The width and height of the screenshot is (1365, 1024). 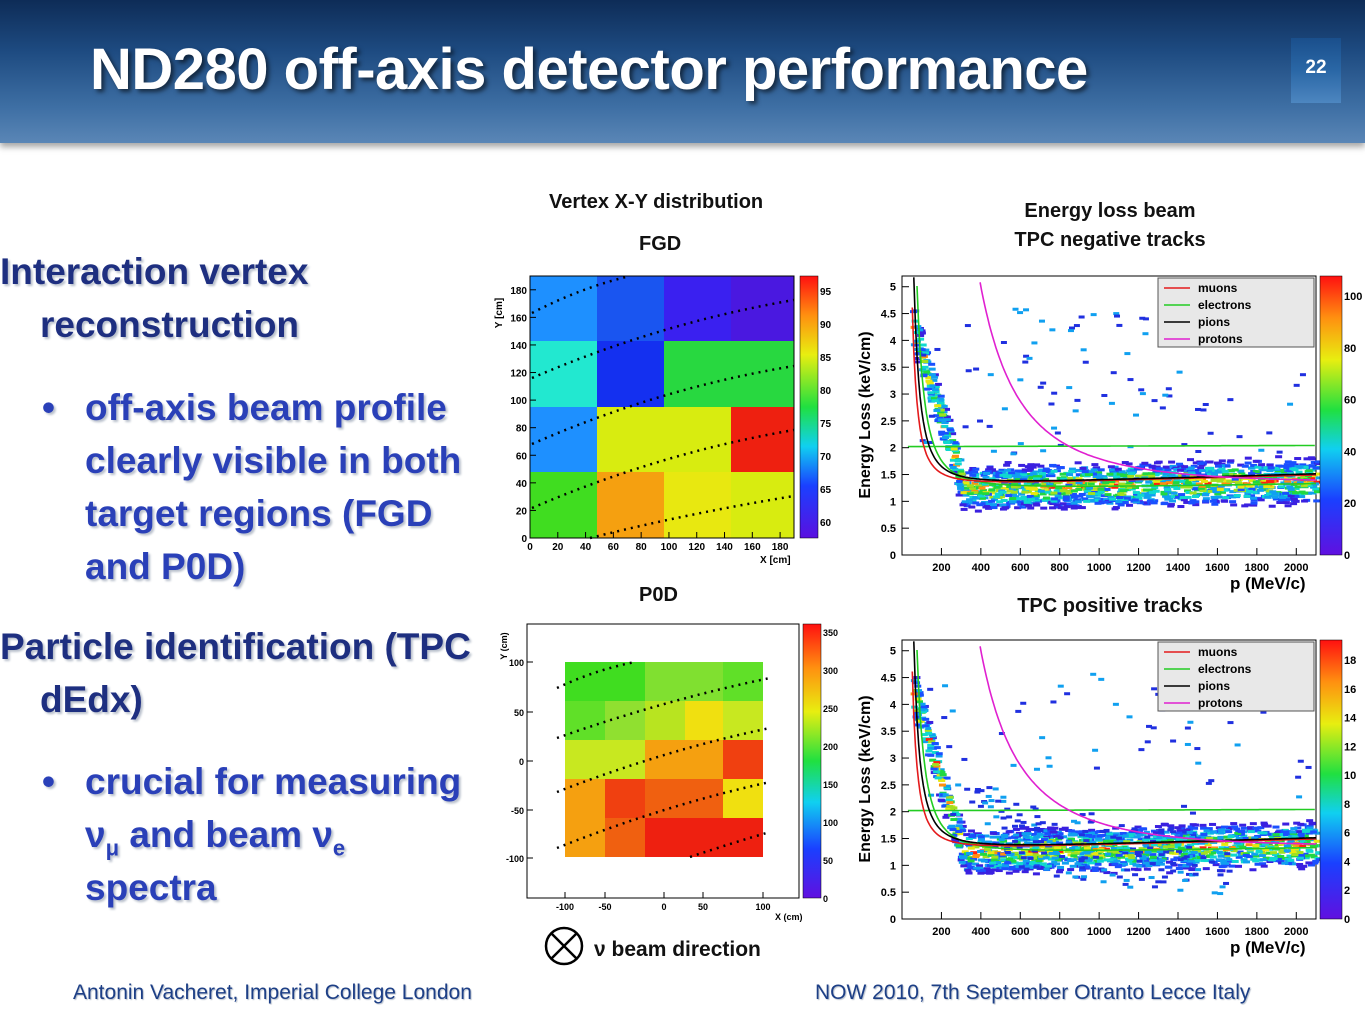 What do you see at coordinates (151, 887) in the screenshot?
I see `sub-bullet-2-line-3: spectra` at bounding box center [151, 887].